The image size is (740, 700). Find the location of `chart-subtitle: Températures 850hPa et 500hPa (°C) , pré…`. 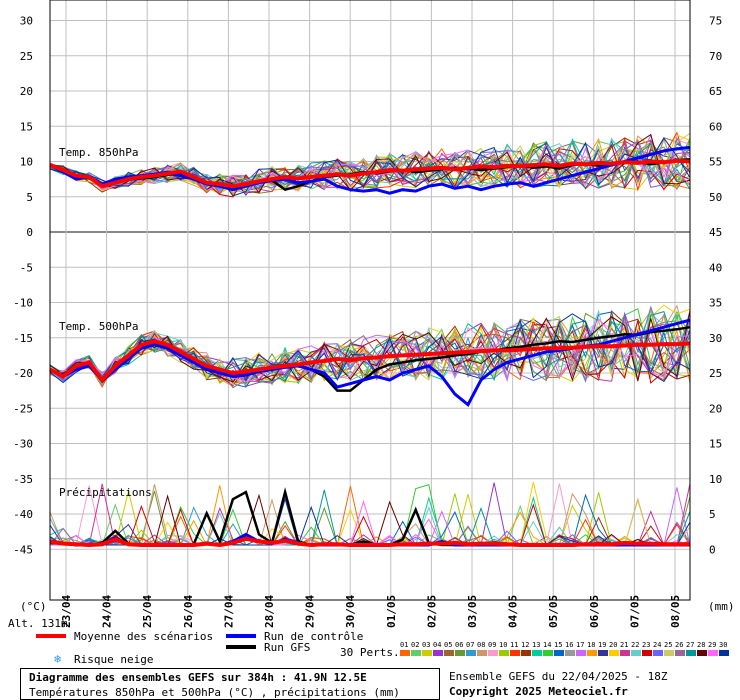

chart-subtitle: Températures 850hPa et 500hPa (°C) , pré… is located at coordinates (214, 692).